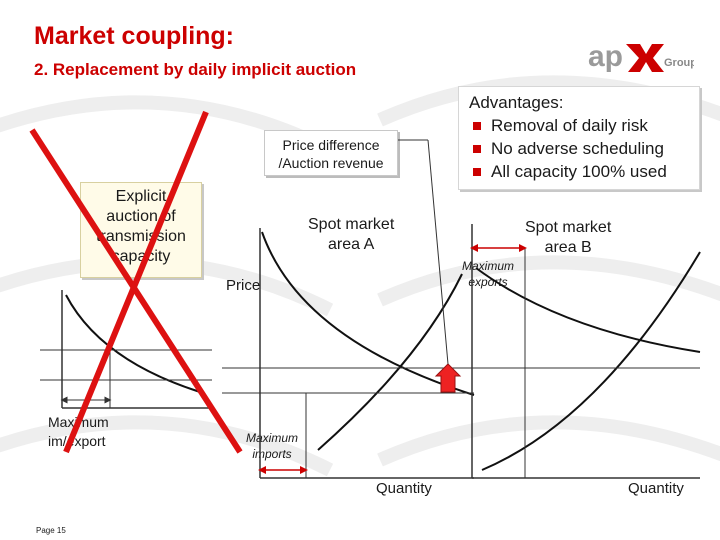  I want to click on advantage-text: All capacity 100% used, so click(579, 171).